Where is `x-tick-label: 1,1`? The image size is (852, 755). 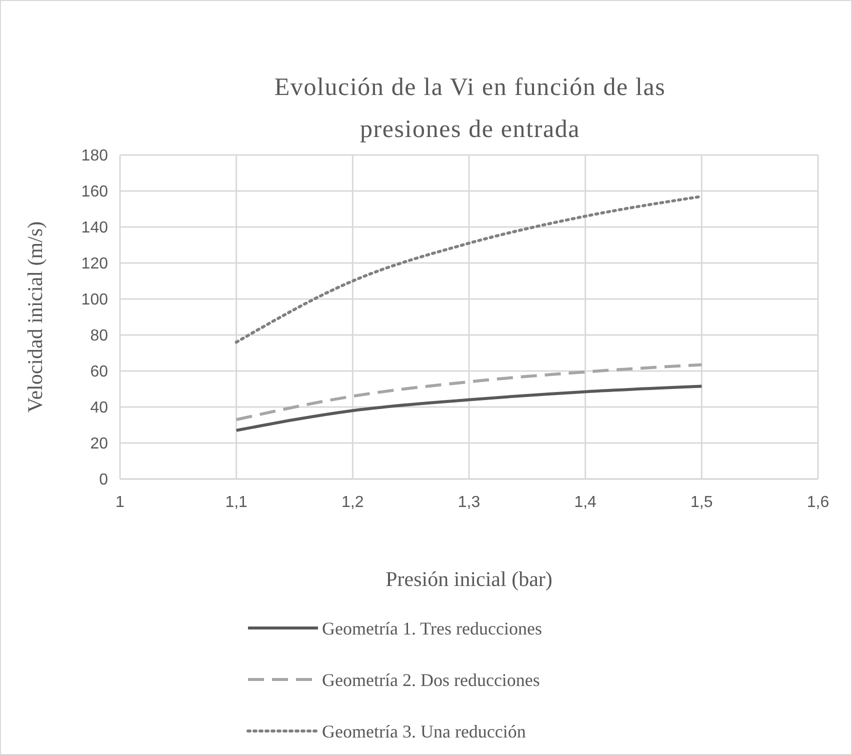 x-tick-label: 1,1 is located at coordinates (236, 502).